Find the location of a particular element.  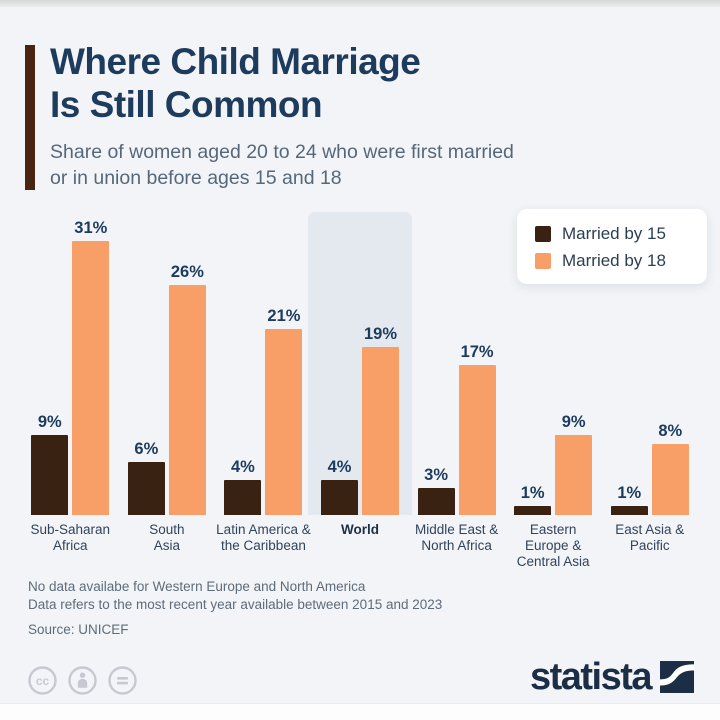

bar-value-label: 8% is located at coordinates (670, 431).